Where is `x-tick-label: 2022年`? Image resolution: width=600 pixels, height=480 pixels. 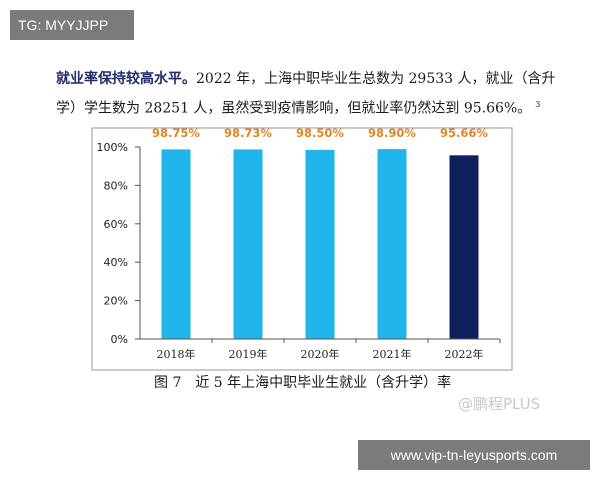 x-tick-label: 2022年 is located at coordinates (464, 354).